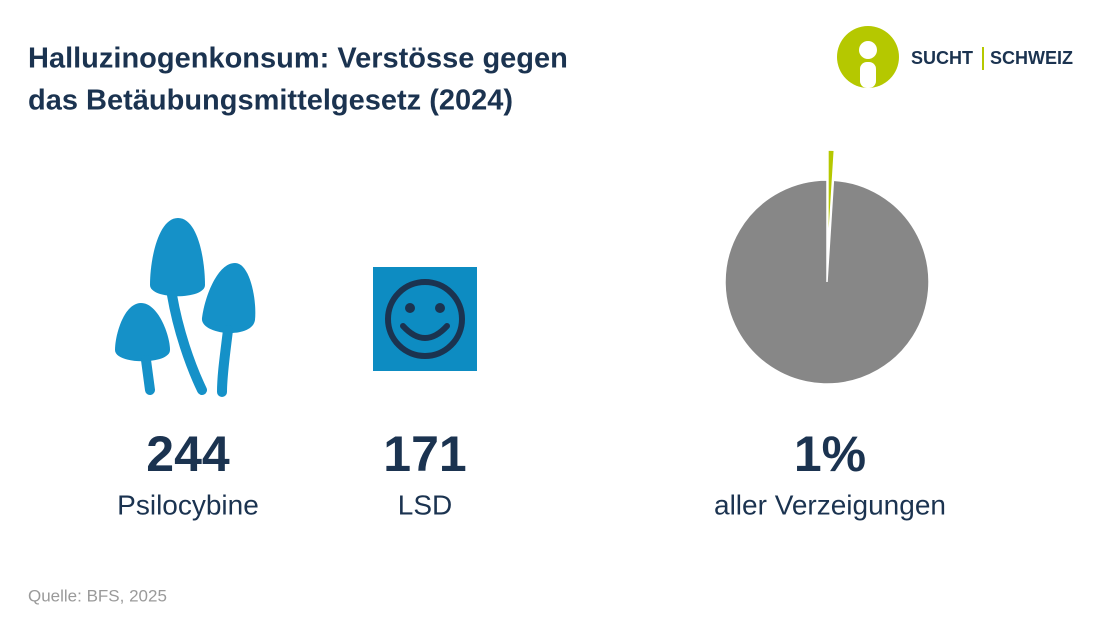 The width and height of the screenshot is (1096, 628). What do you see at coordinates (97, 595) in the screenshot?
I see `source: Quelle: BFS, 2025` at bounding box center [97, 595].